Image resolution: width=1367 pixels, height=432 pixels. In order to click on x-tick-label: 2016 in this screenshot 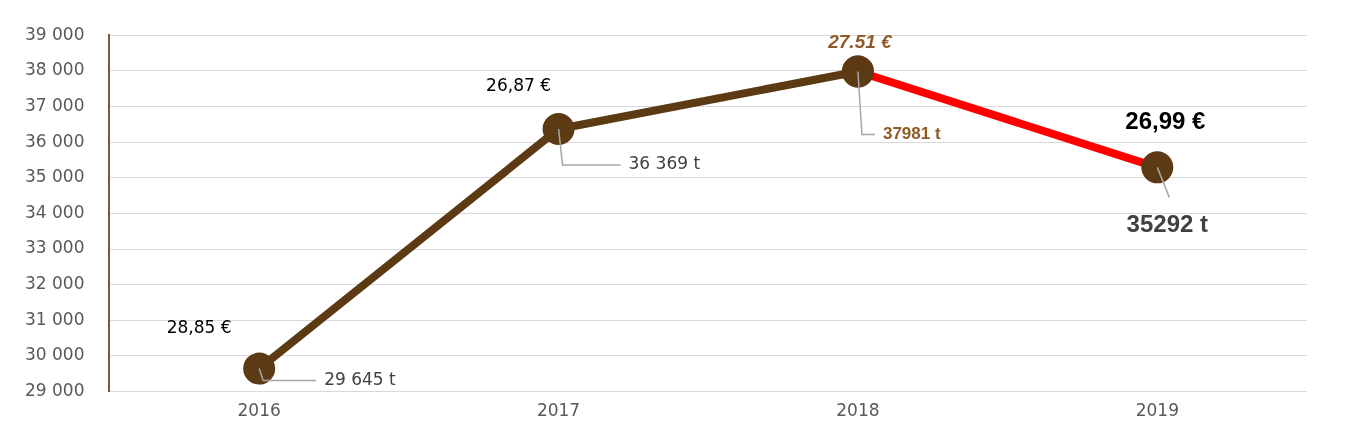, I will do `click(259, 410)`.